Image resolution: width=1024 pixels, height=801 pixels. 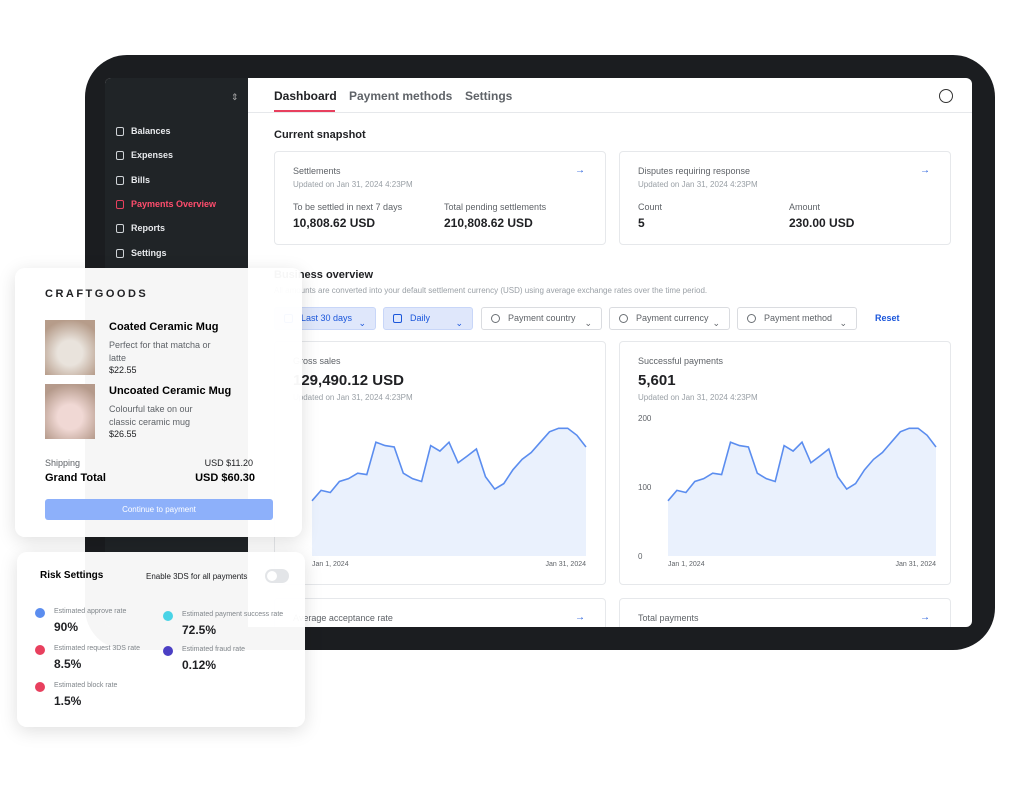 I want to click on reset-link: Reset, so click(x=887, y=318).